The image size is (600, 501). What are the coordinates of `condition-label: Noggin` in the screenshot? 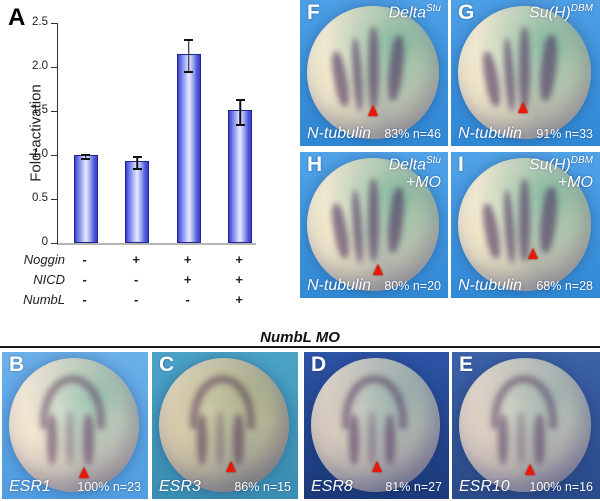 It's located at (44, 259).